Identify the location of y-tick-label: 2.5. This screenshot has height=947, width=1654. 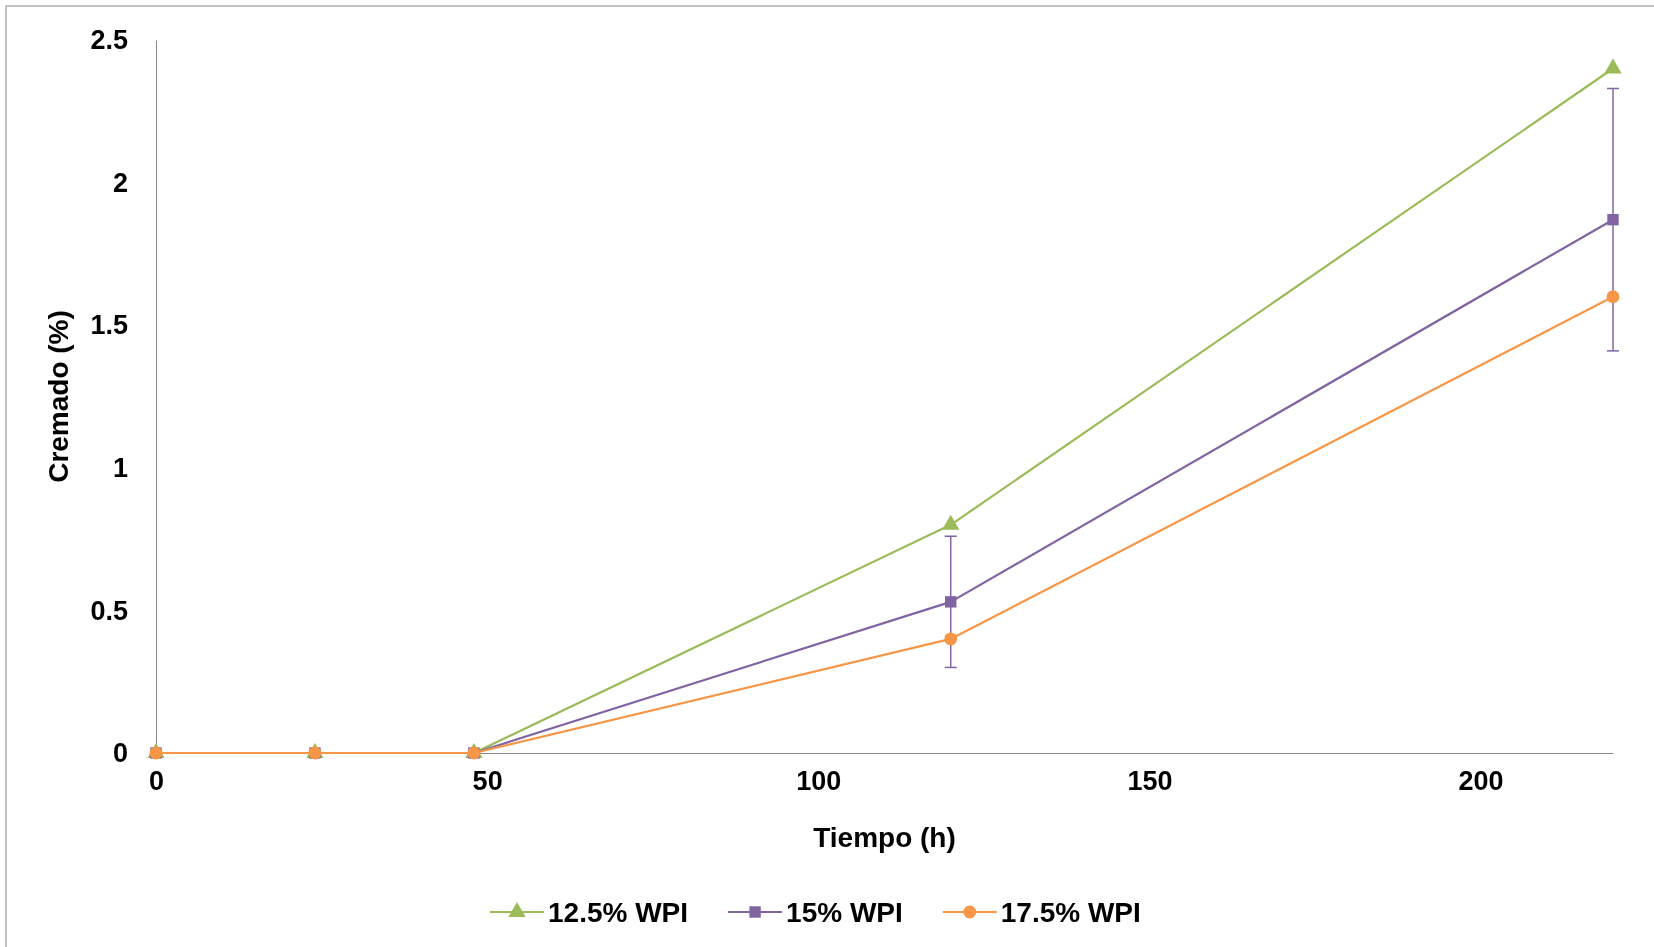
(109, 40).